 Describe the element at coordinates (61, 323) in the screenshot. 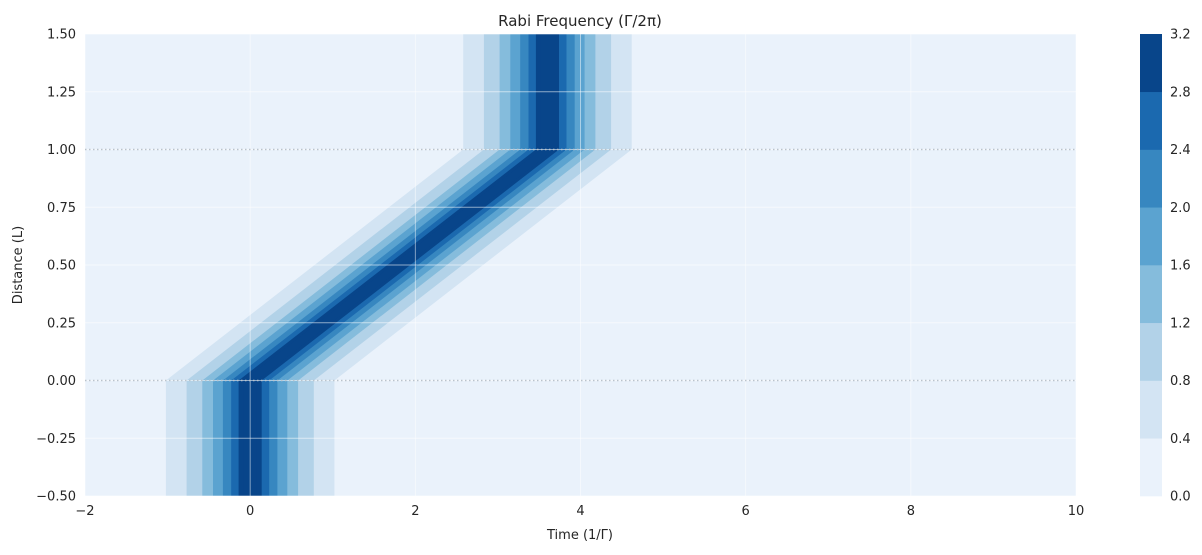

I see `y-tick-label: 0.25` at that location.